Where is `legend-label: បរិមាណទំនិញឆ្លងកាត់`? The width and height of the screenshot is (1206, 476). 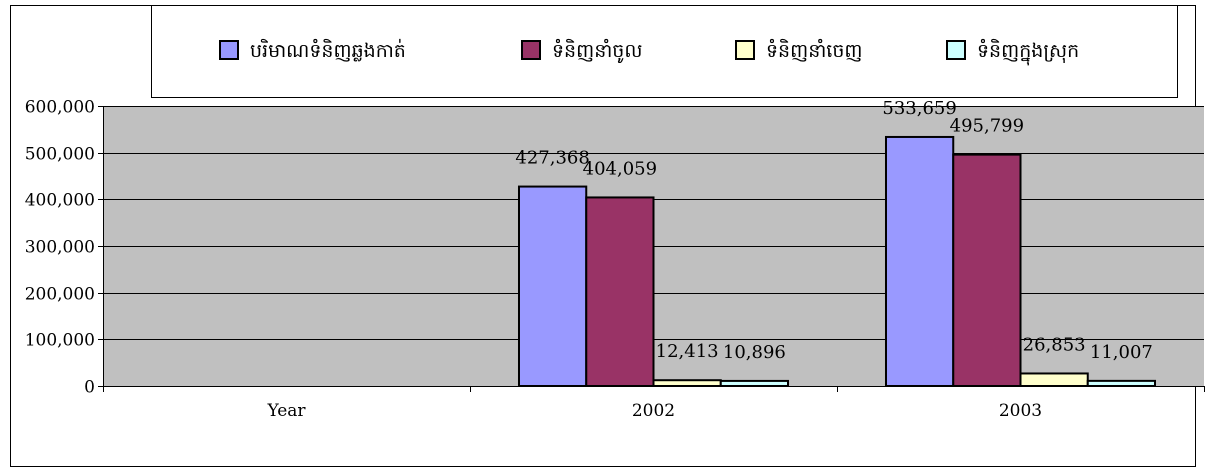 legend-label: បរិមាណទំនិញឆ្លងកាត់ is located at coordinates (328, 50).